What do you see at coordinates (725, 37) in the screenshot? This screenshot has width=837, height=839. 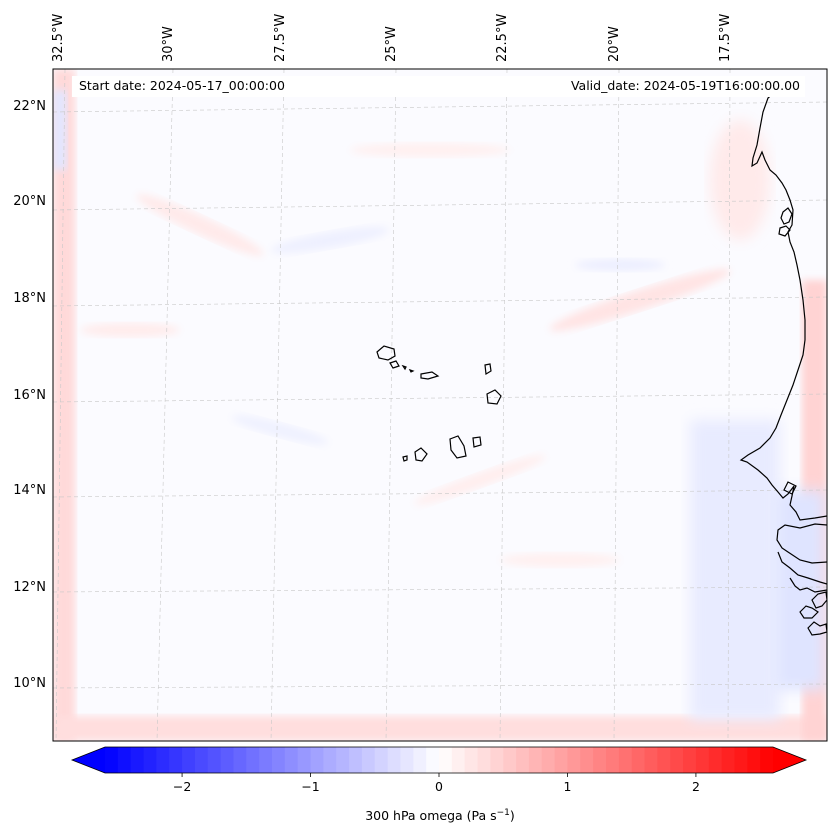 I see `lon-label: 17.5°W` at bounding box center [725, 37].